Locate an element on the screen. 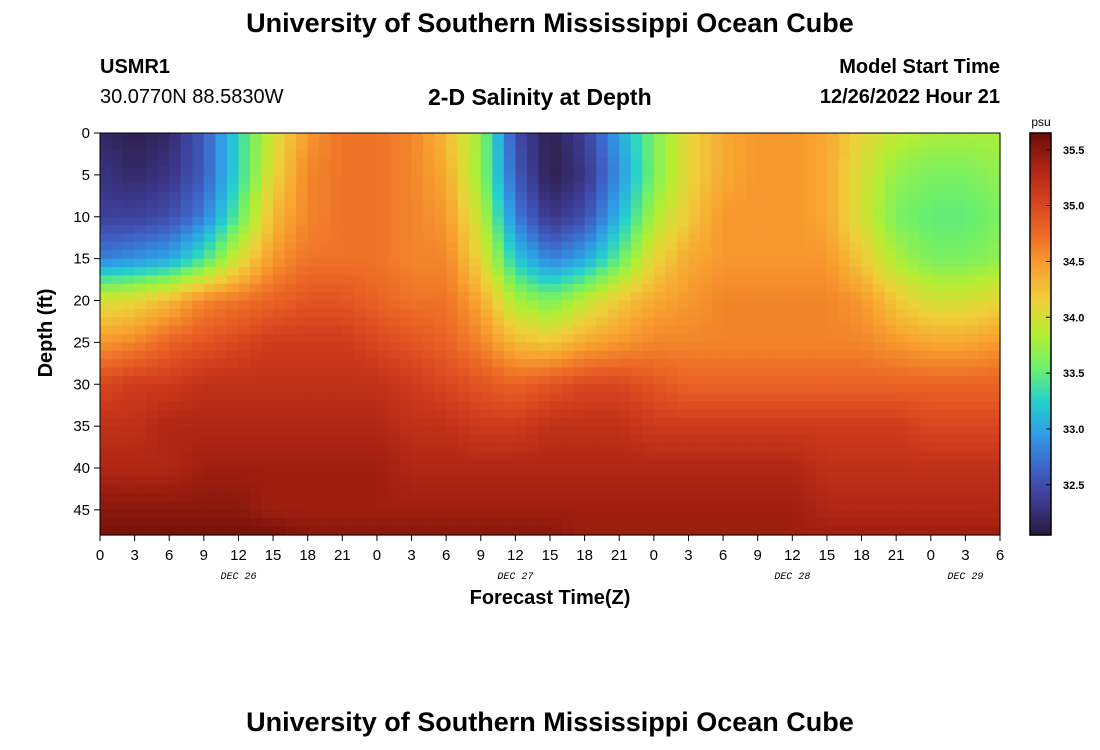 The height and width of the screenshot is (750, 1100). y-tick-label: 15 is located at coordinates (81, 259).